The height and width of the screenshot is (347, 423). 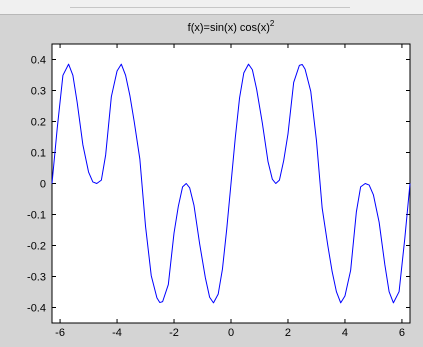 What do you see at coordinates (288, 333) in the screenshot?
I see `x-tick-label: 2` at bounding box center [288, 333].